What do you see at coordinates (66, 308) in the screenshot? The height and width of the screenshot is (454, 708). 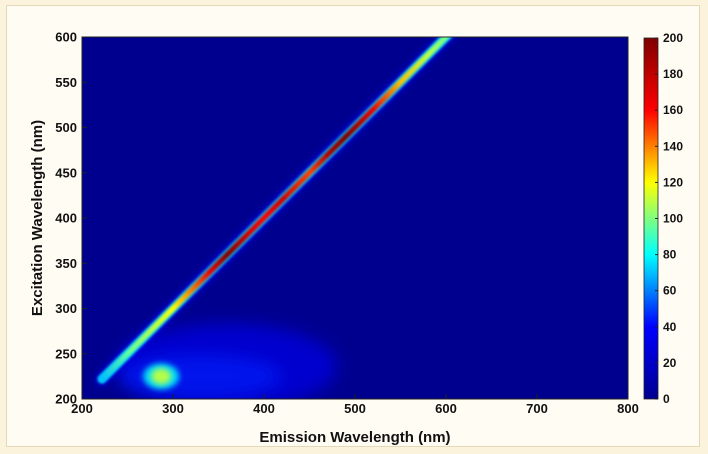 I see `y-tick-label: 300` at bounding box center [66, 308].